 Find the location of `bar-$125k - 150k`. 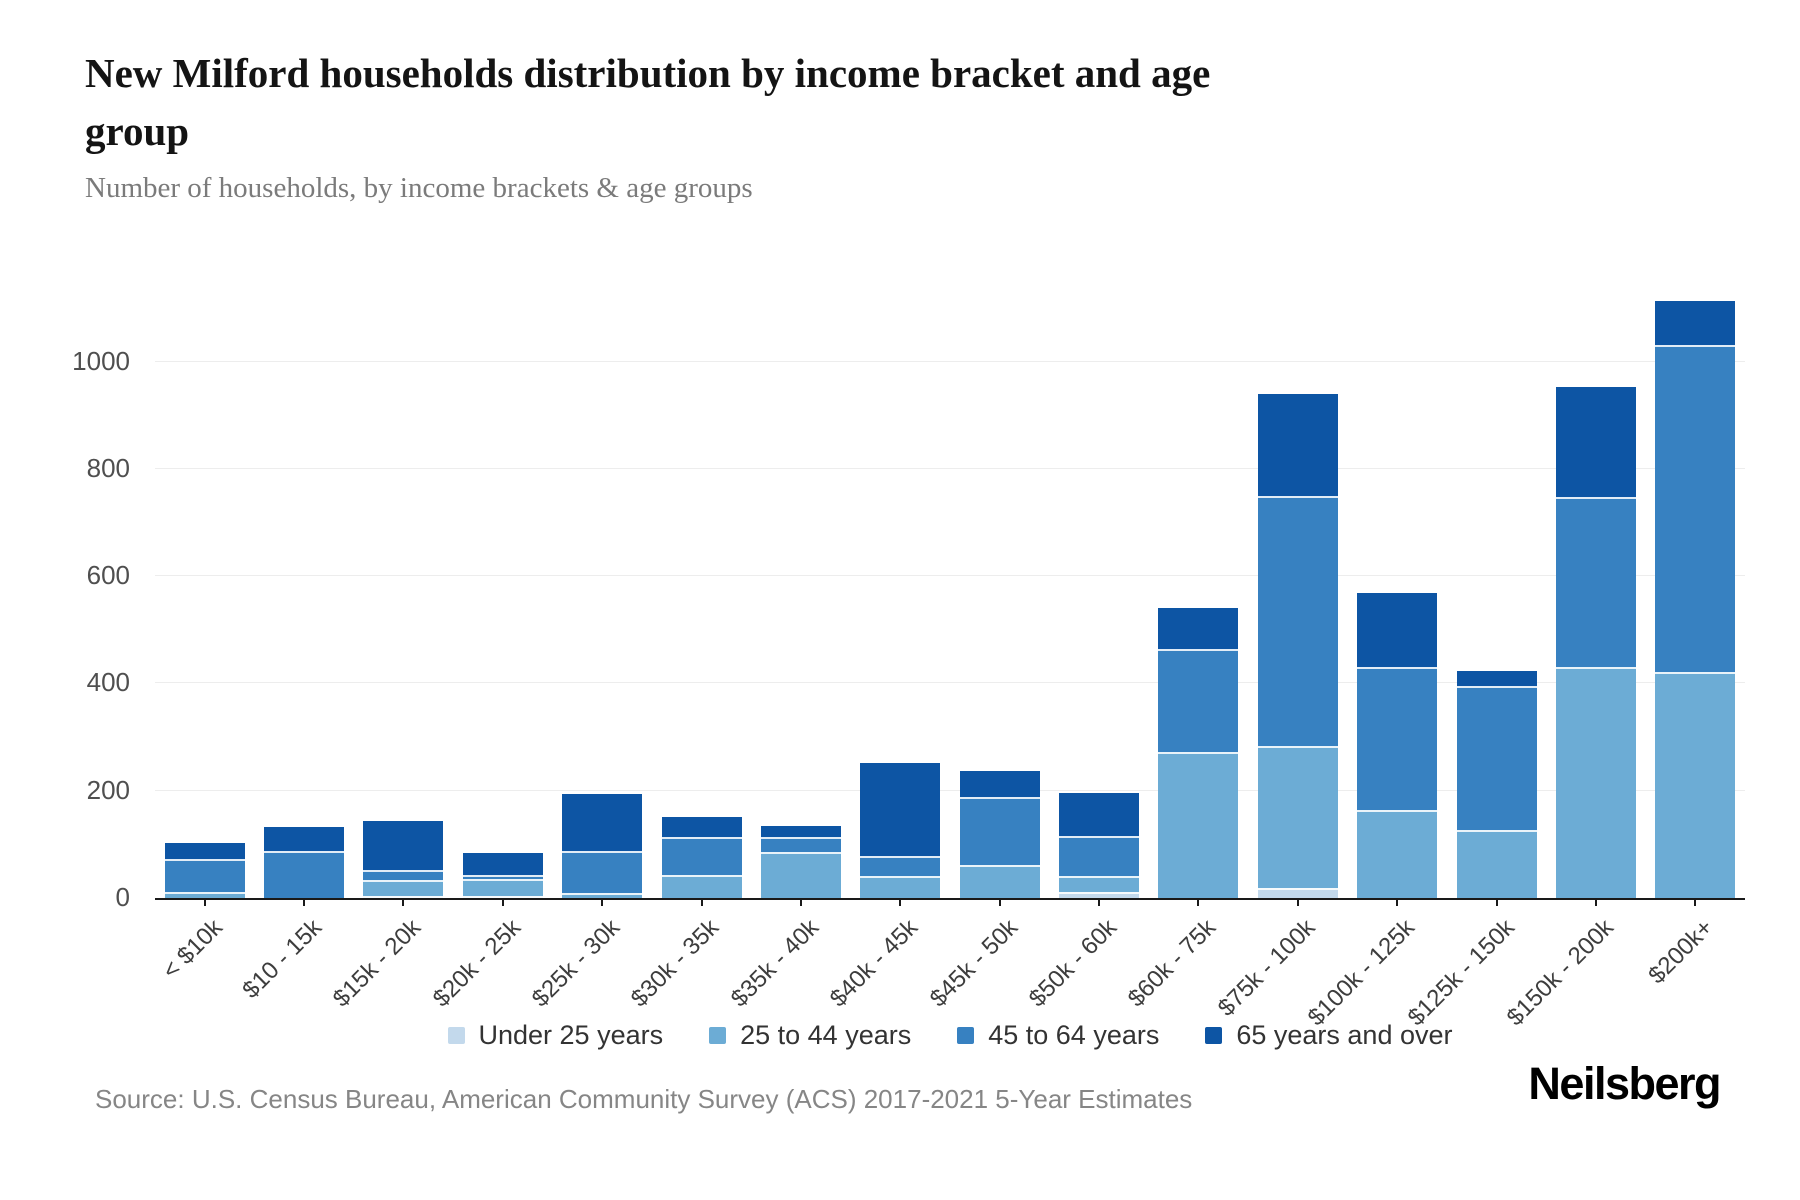

bar-$125k - 150k is located at coordinates (1496, 784).